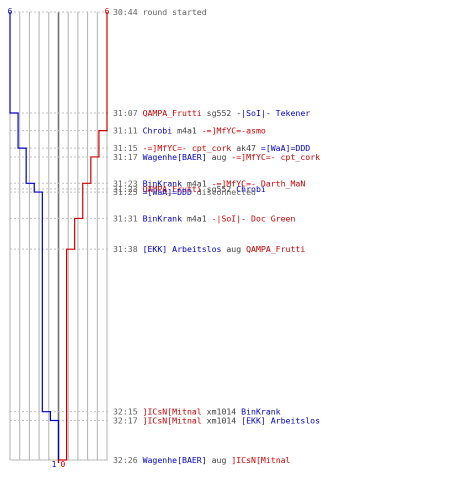  I want to click on event-row: 31:11 Chrobi m4a1 -=]MfYC=-asmo, so click(189, 131).